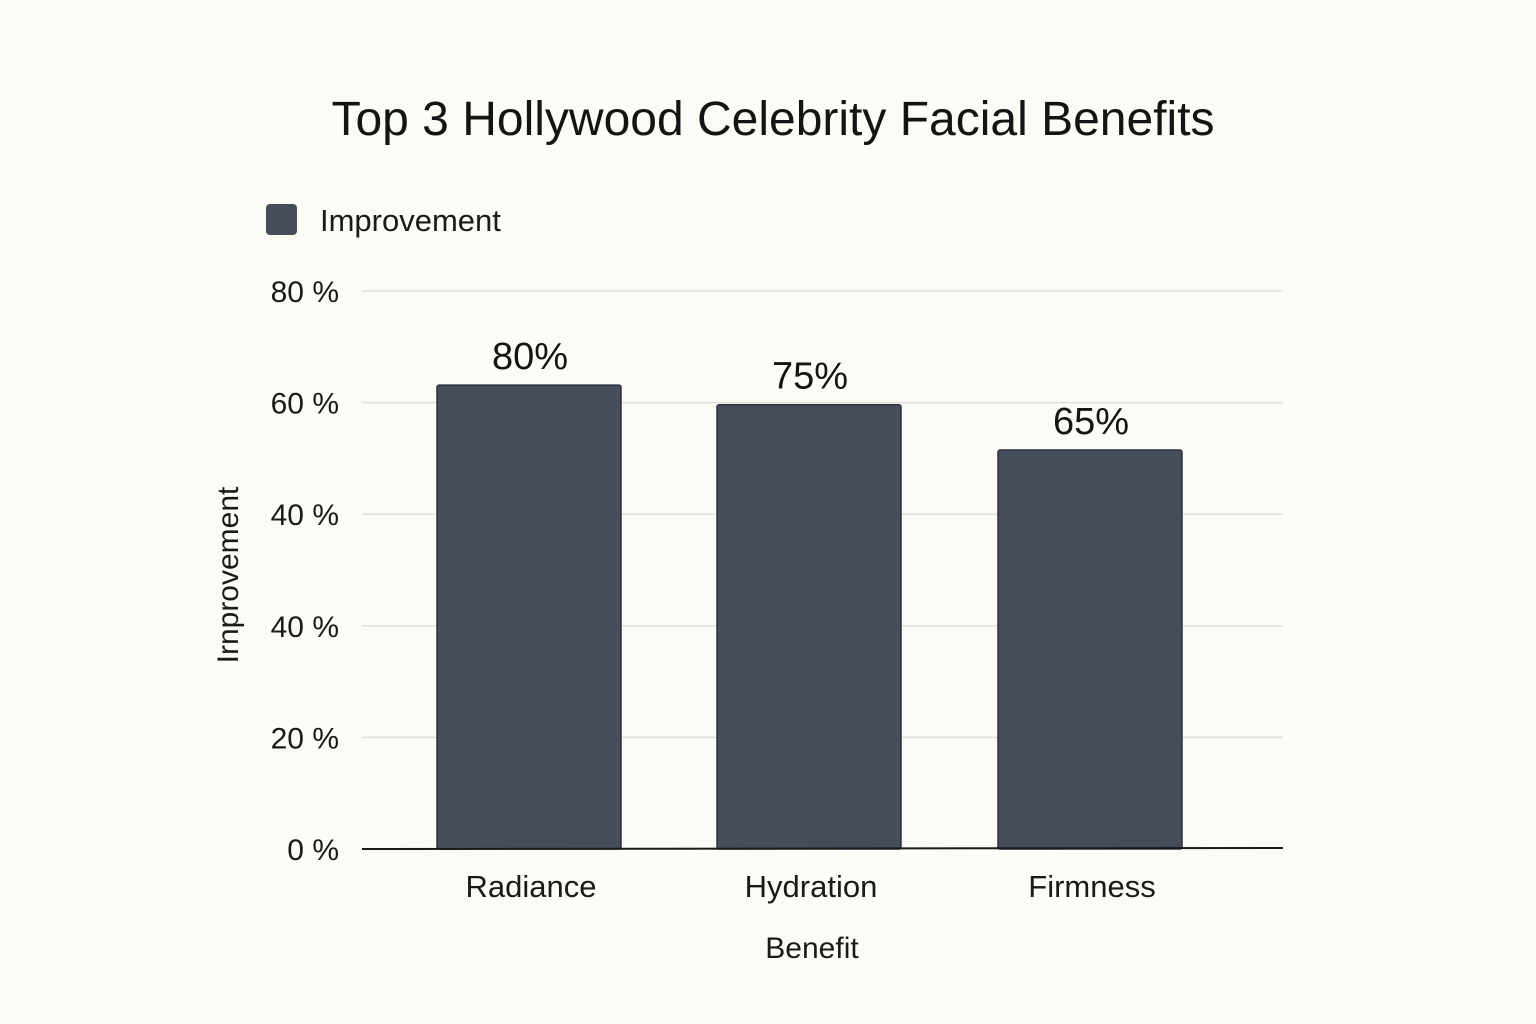 This screenshot has height=1024, width=1536. Describe the element at coordinates (305, 404) in the screenshot. I see `y-tick-label: 60 %` at that location.